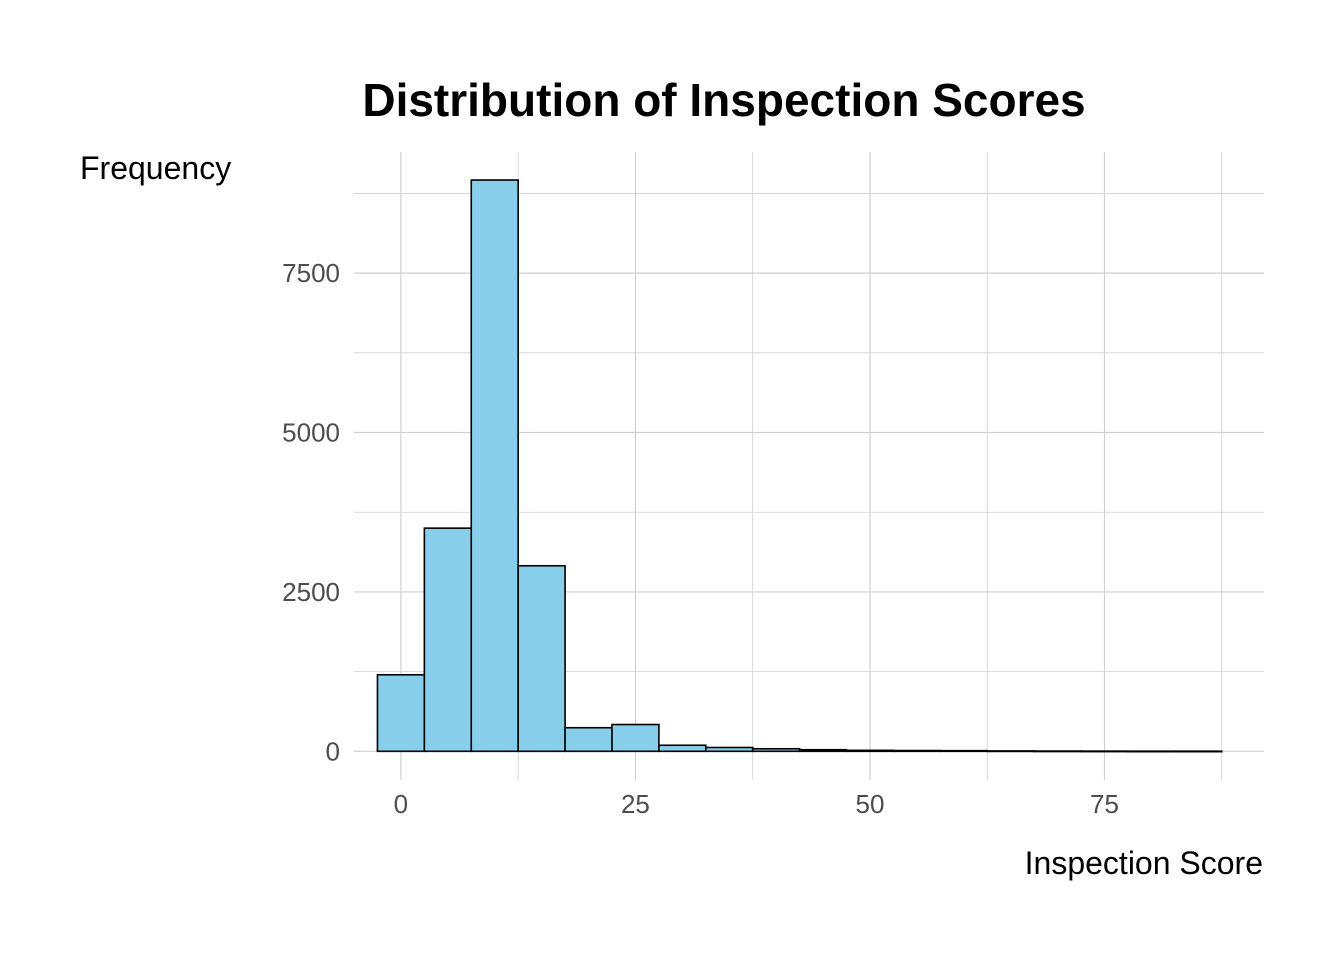 This screenshot has width=1344, height=960. I want to click on y-tick-label: 0, so click(333, 751).